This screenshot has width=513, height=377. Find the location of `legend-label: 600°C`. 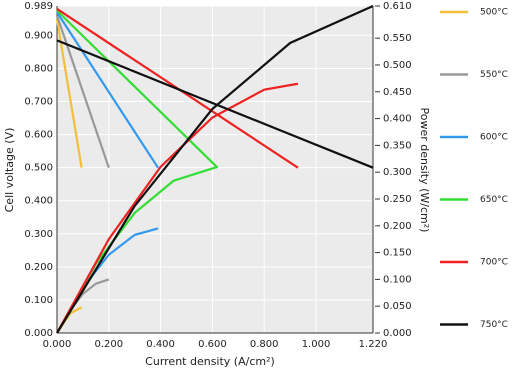

legend-label: 600°C is located at coordinates (494, 138).